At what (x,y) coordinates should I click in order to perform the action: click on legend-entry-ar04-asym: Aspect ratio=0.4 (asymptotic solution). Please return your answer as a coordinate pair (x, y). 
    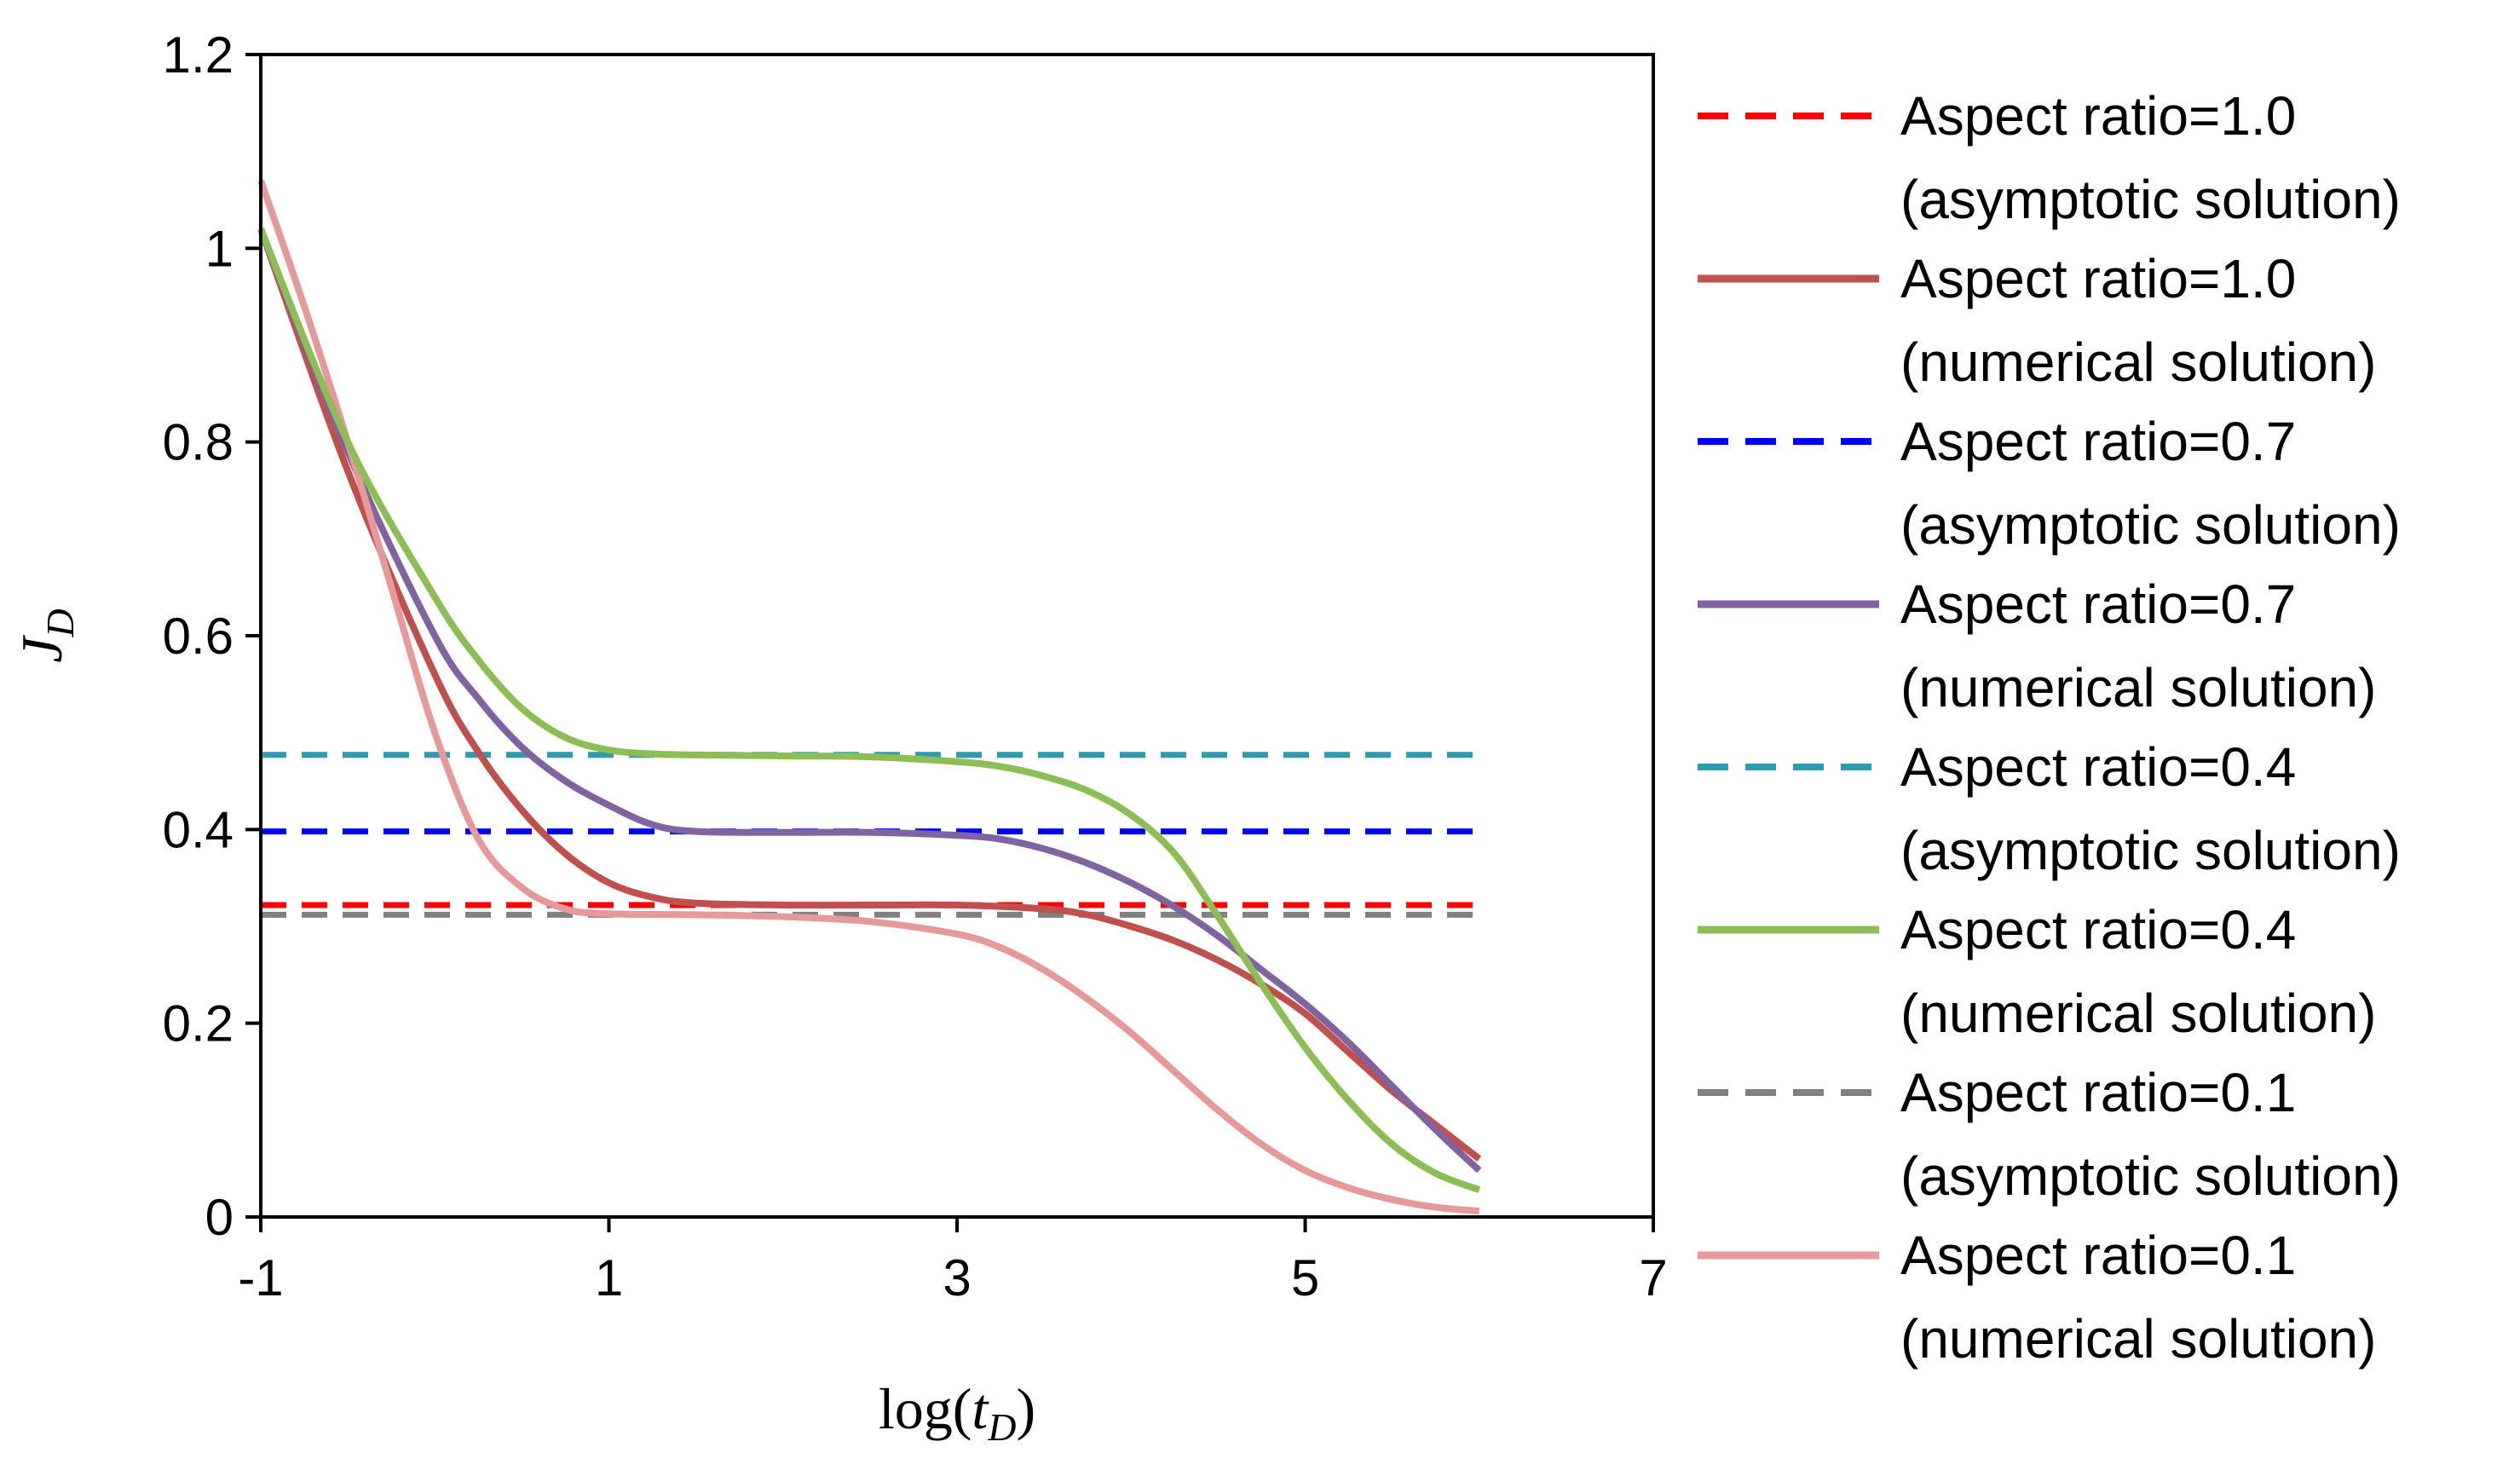
    Looking at the image, I should click on (2049, 808).